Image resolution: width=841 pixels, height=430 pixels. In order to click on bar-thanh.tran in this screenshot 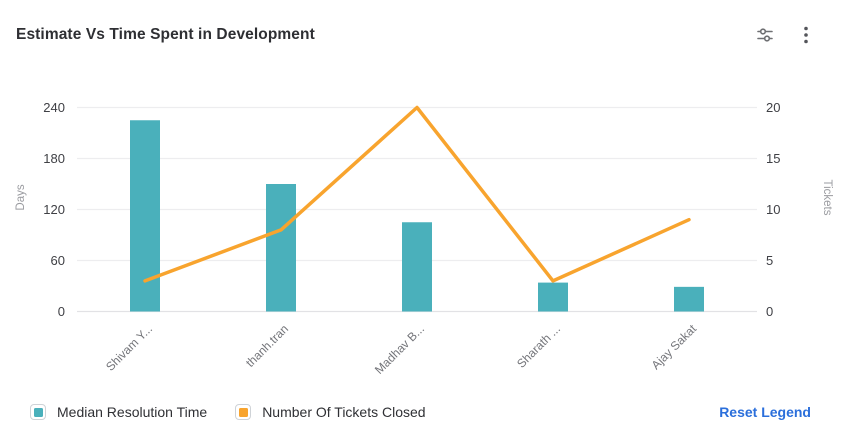, I will do `click(281, 248)`.